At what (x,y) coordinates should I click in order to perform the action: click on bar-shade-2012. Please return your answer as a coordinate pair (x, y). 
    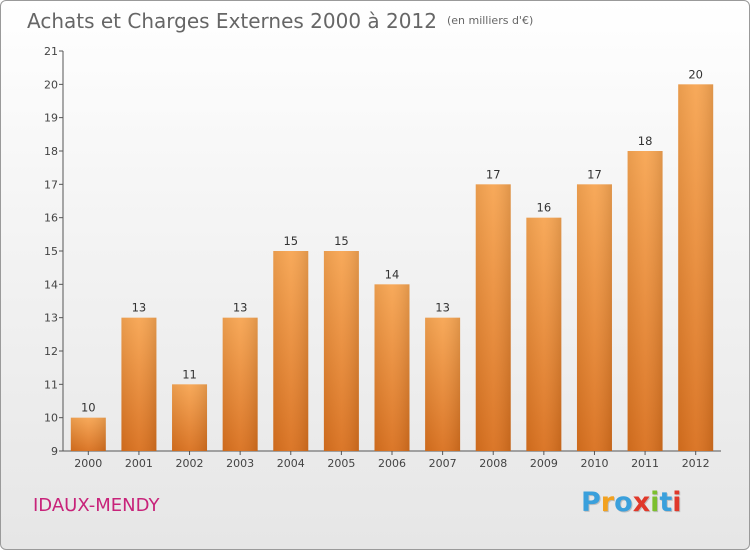
    Looking at the image, I should click on (696, 267).